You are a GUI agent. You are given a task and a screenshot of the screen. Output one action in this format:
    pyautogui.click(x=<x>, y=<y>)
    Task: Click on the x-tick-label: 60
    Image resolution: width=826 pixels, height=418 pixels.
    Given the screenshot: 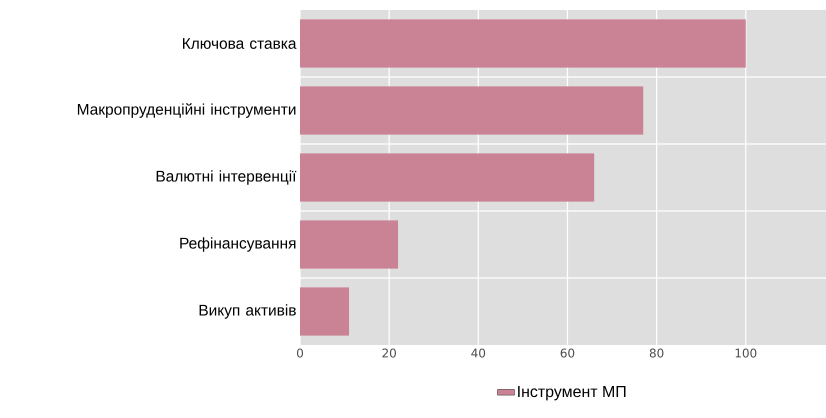 What is the action you would take?
    pyautogui.click(x=567, y=353)
    